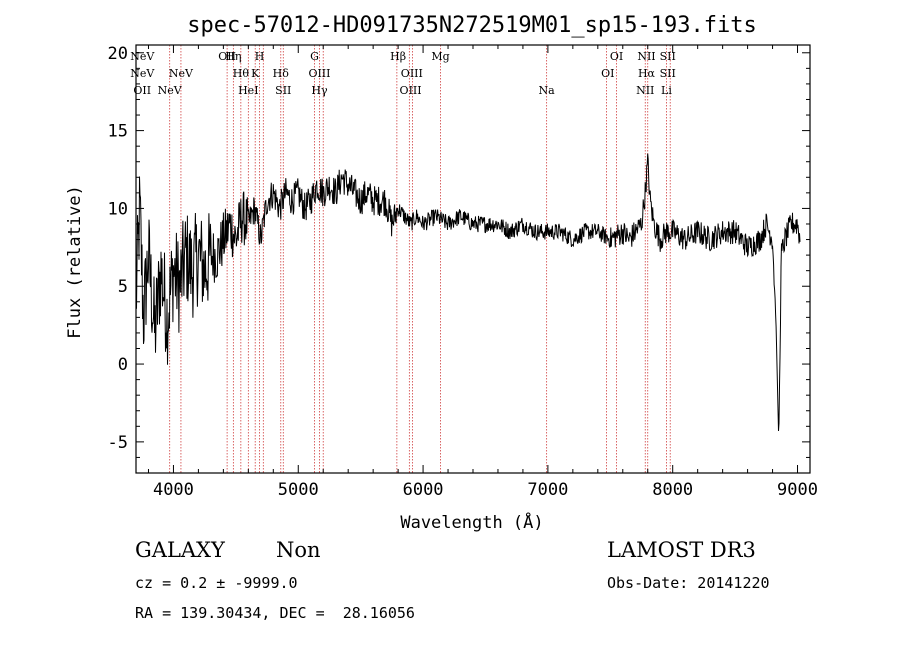  I want to click on spectral-line-label: Hθ, so click(241, 73).